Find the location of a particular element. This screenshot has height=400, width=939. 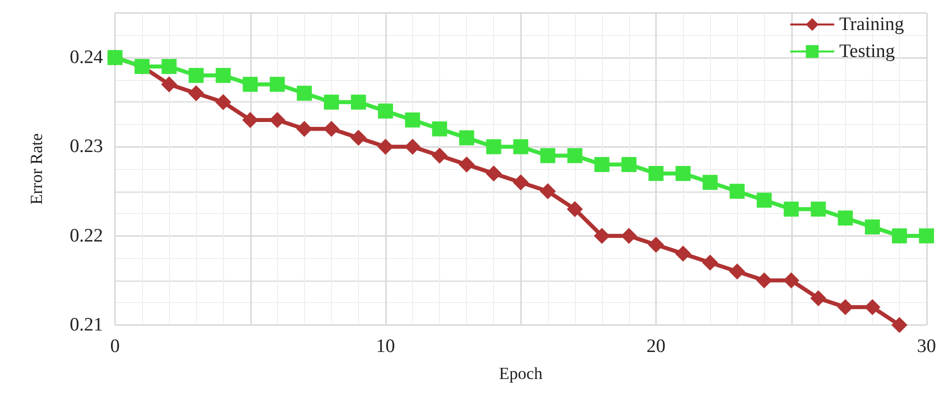

y-tick-label: 0.24 is located at coordinates (87, 57).